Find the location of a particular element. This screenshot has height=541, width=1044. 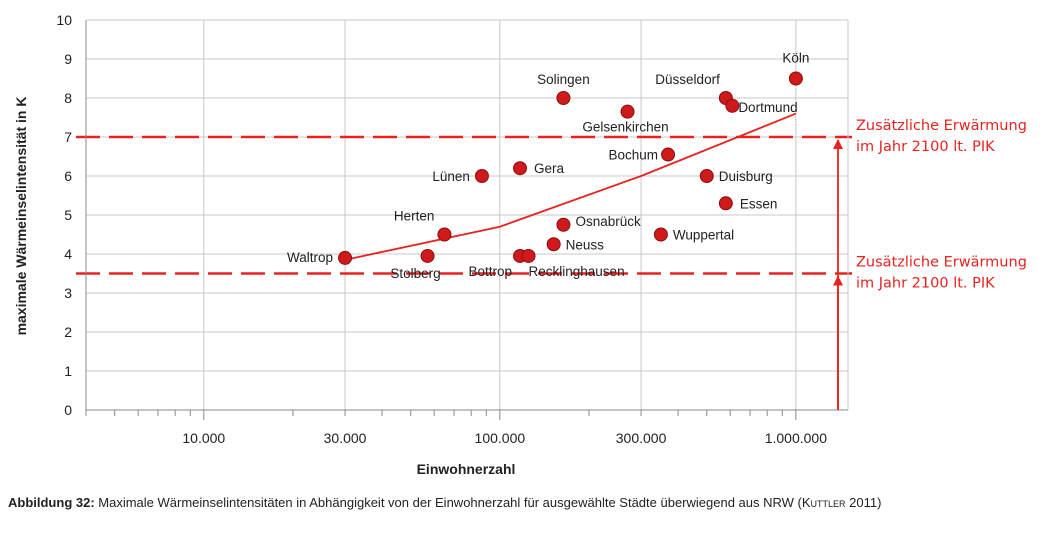

y-axis-label: maximale Wärmeinselintensität in K is located at coordinates (21, 216).